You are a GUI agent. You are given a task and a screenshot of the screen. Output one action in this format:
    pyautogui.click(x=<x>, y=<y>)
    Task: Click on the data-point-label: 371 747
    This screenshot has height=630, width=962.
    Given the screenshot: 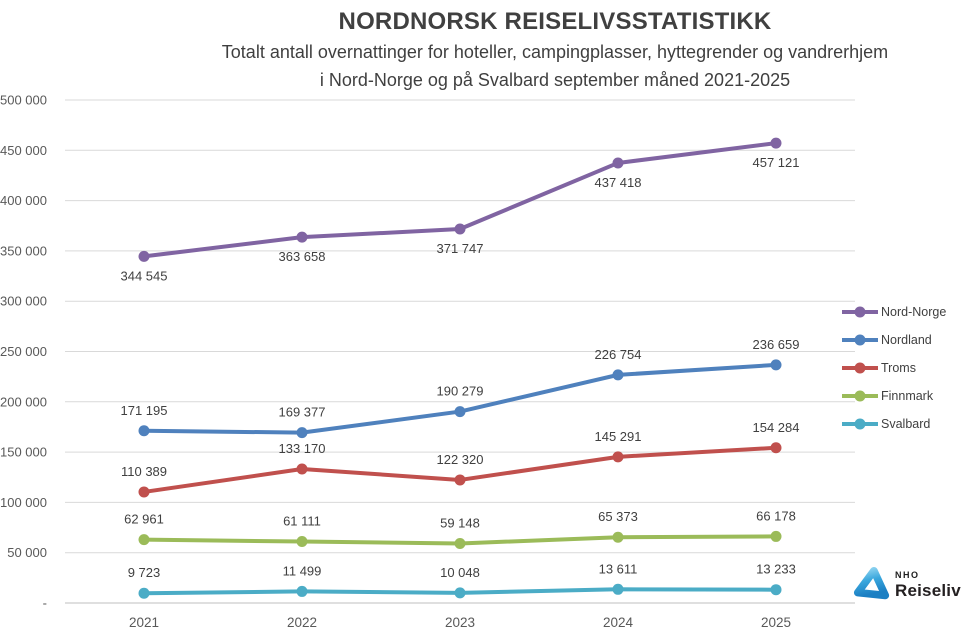 What is the action you would take?
    pyautogui.click(x=460, y=248)
    